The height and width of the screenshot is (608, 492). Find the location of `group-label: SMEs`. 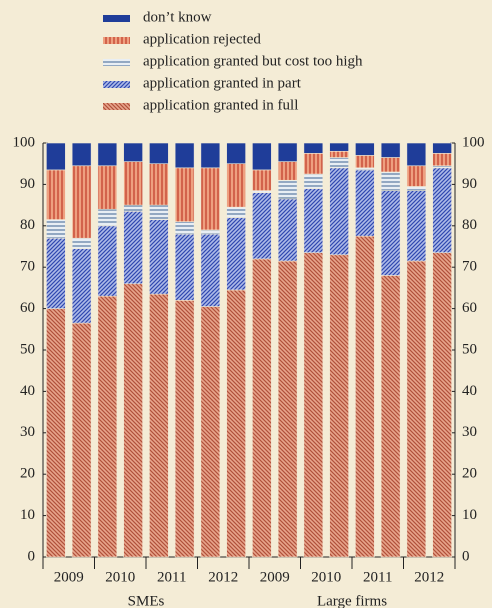

group-label: SMEs is located at coordinates (146, 600).